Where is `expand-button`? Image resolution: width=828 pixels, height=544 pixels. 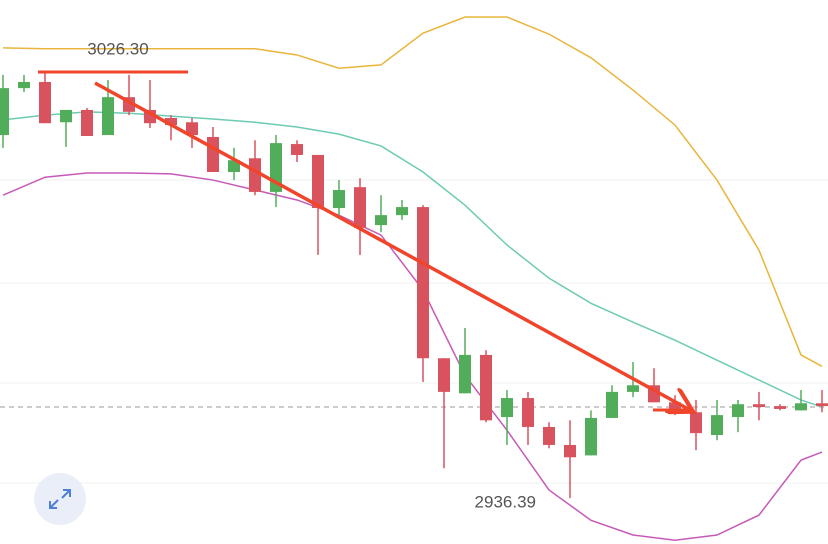 expand-button is located at coordinates (60, 499).